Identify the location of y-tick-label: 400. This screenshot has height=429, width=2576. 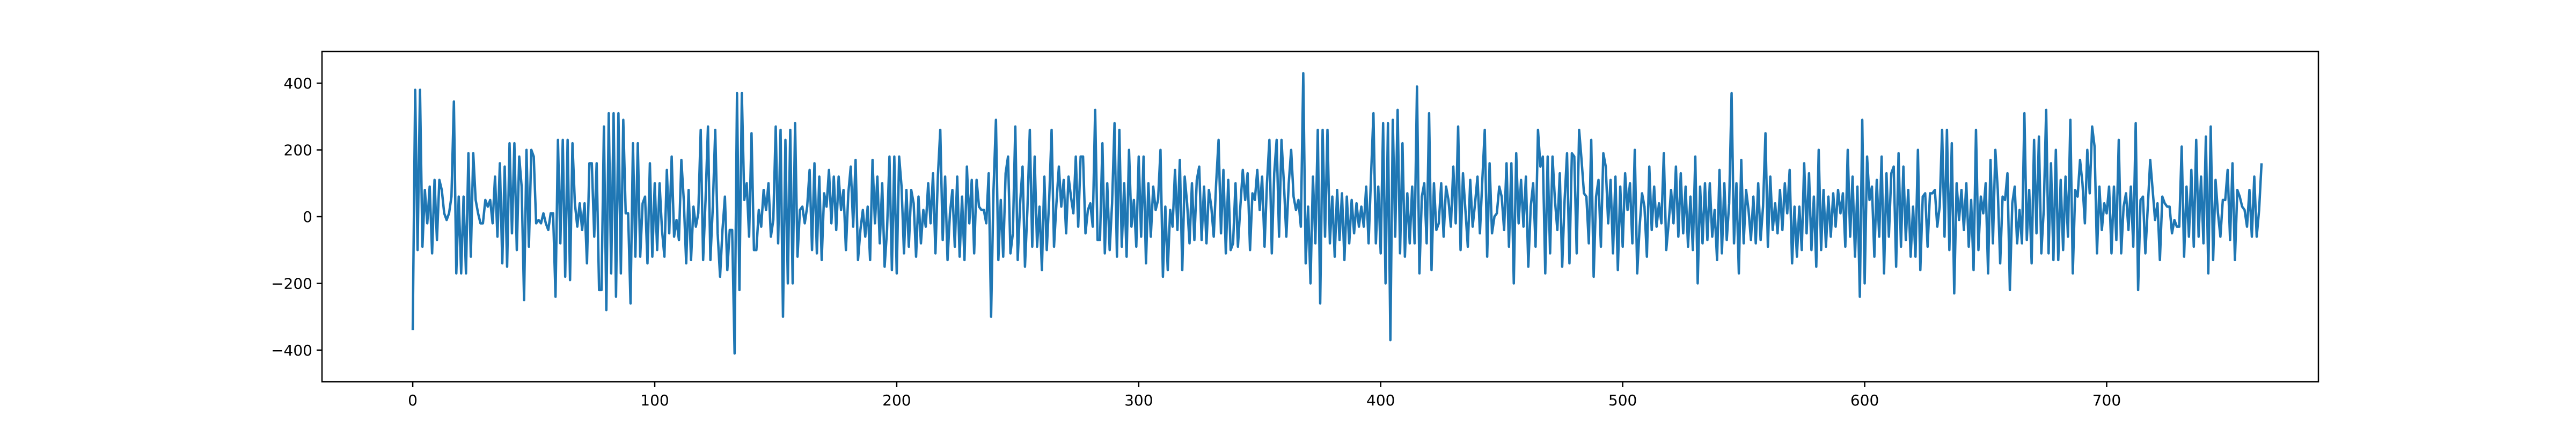
(298, 83).